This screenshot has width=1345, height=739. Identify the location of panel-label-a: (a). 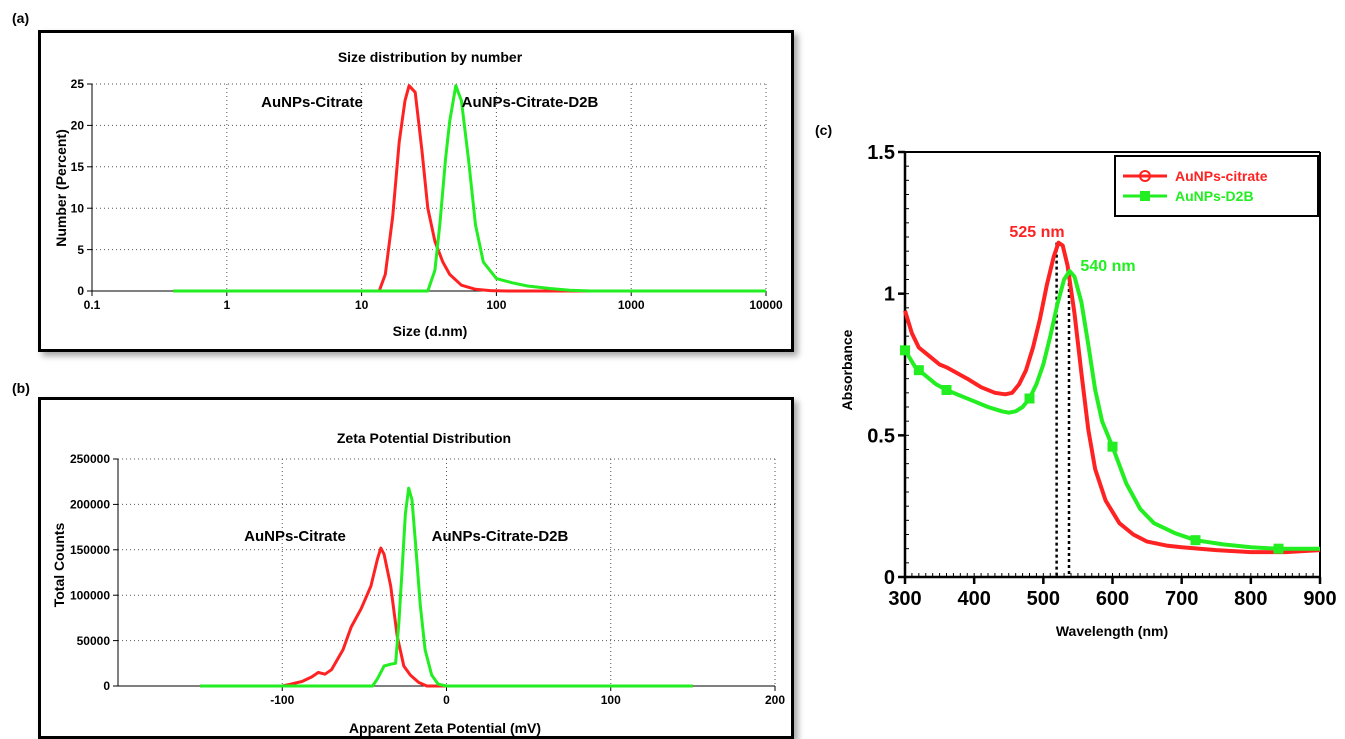
(21, 18).